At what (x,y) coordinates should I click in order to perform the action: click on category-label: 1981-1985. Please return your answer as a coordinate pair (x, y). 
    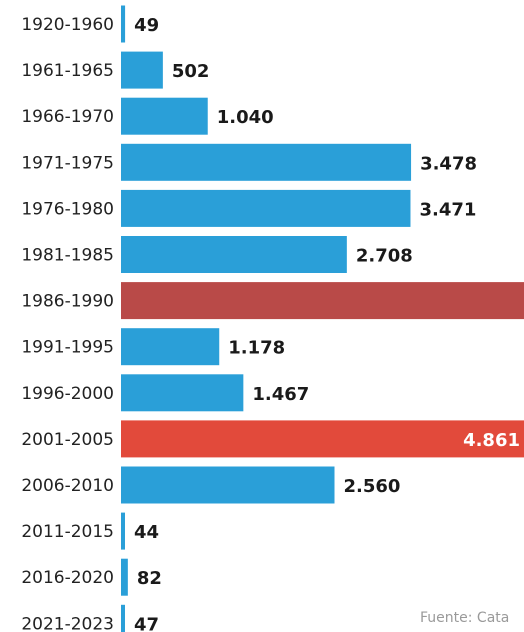
    Looking at the image, I should click on (67, 256).